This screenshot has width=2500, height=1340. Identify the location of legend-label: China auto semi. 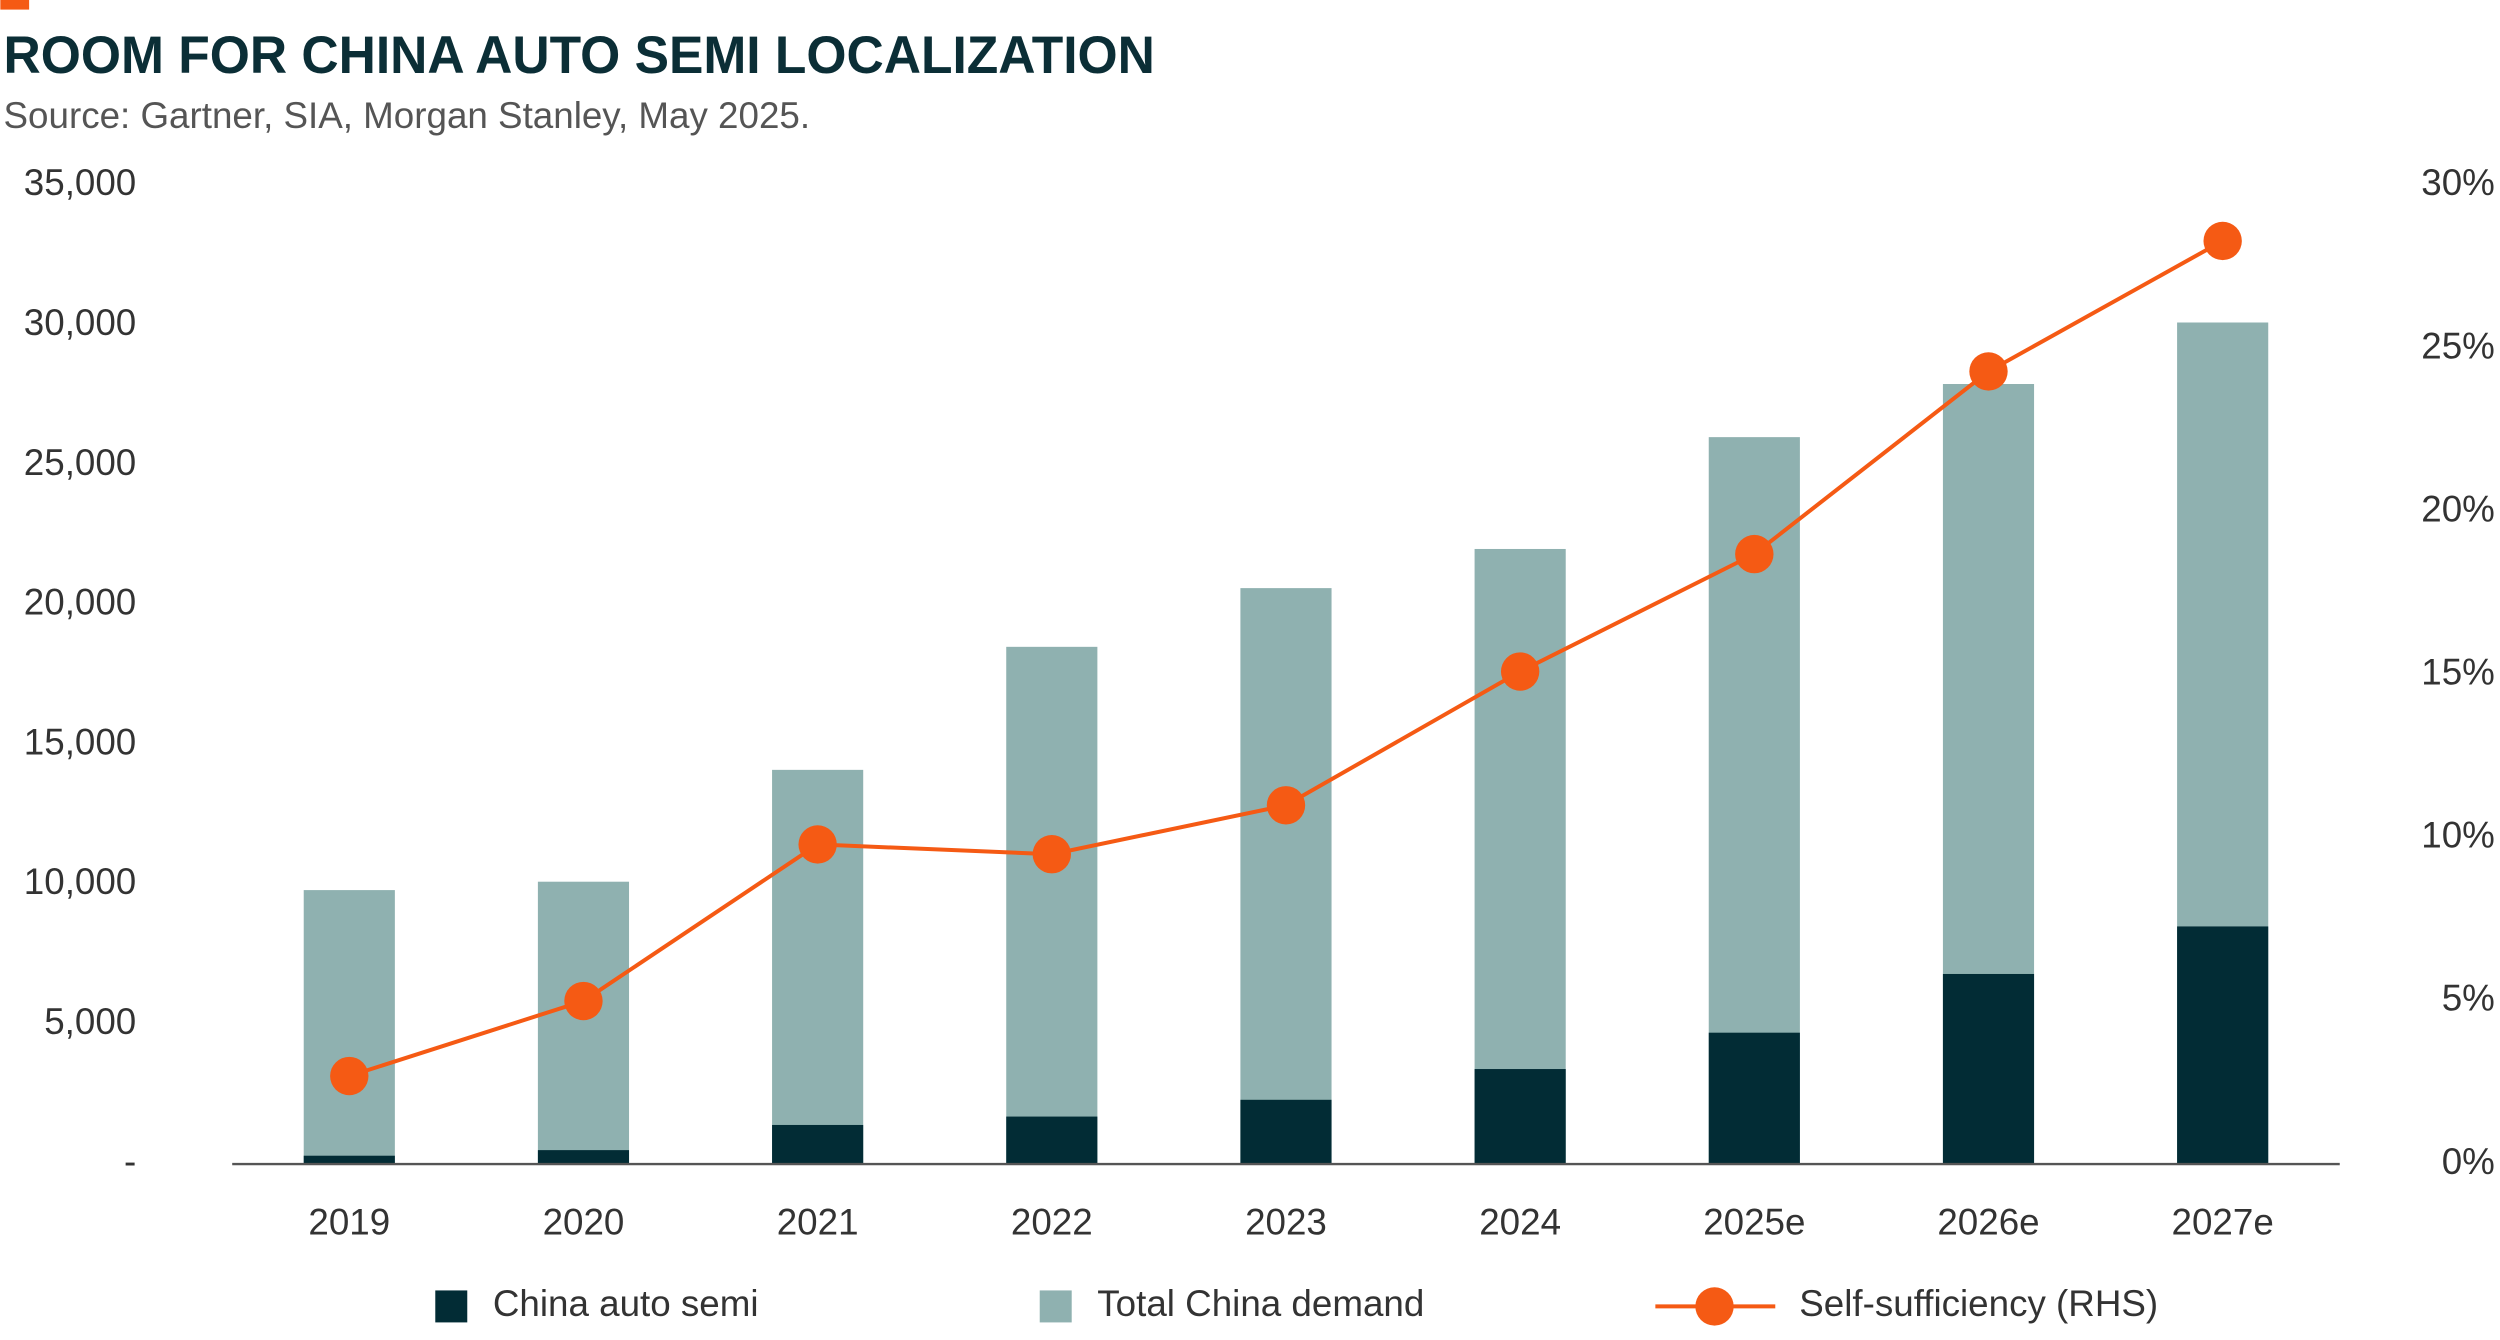
(626, 1303).